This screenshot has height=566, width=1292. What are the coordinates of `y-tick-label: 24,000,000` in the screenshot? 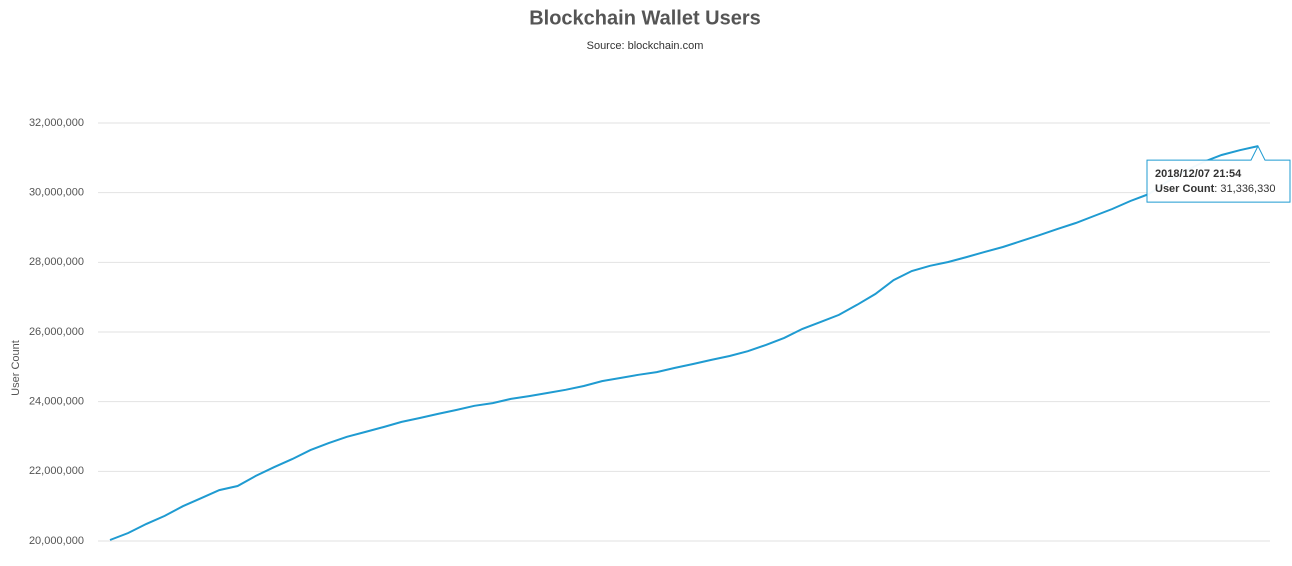 It's located at (56, 402).